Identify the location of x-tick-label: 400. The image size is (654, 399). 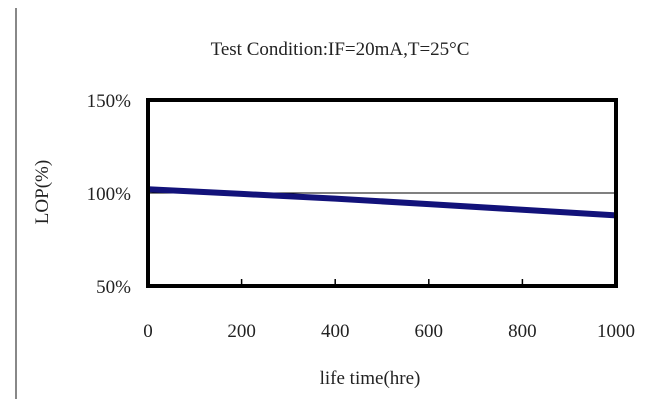
(335, 331).